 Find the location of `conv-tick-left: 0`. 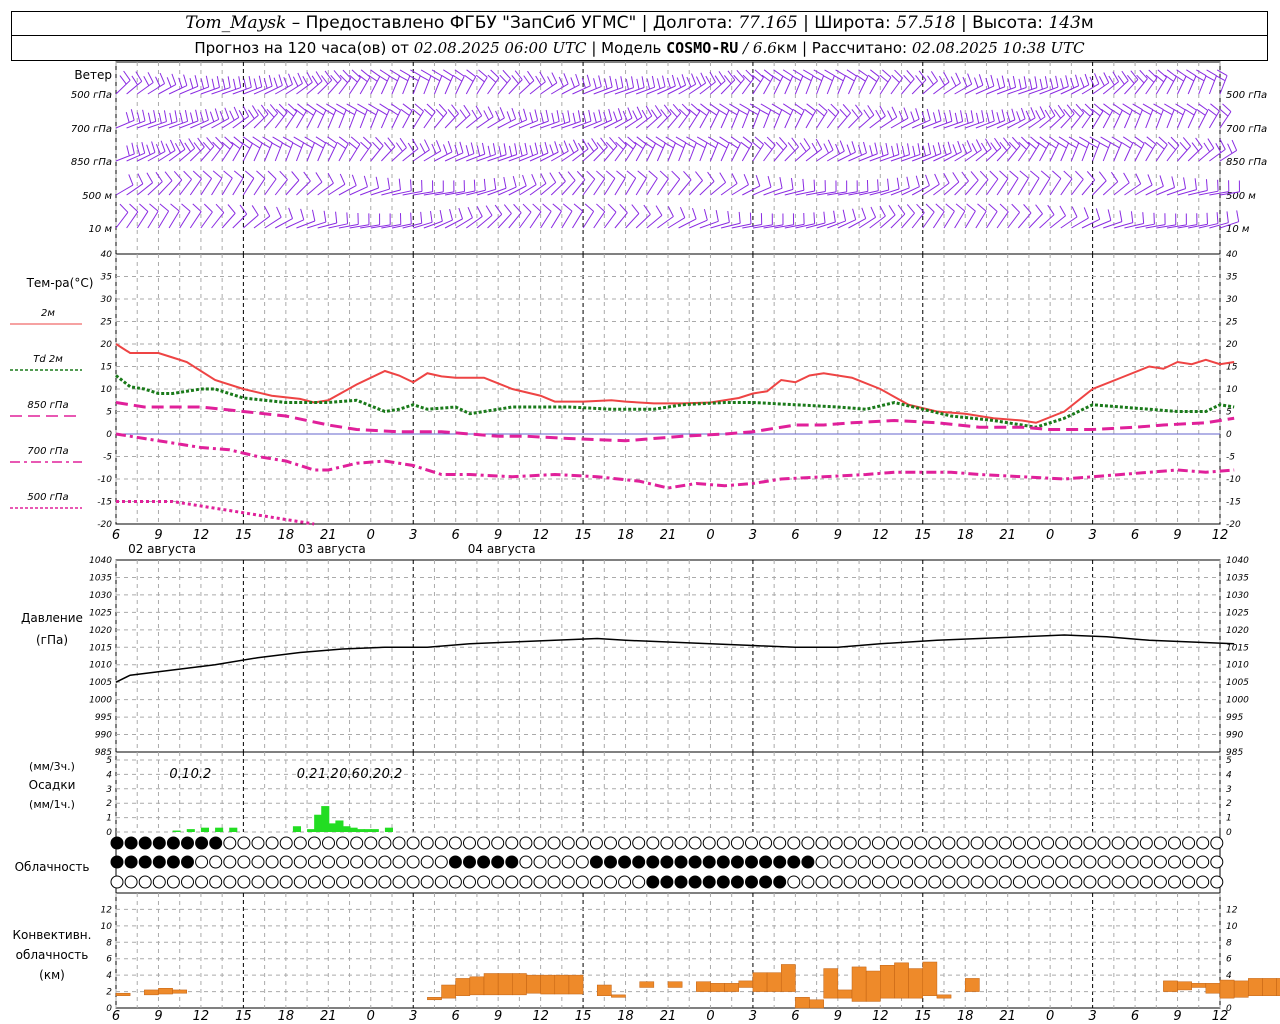

conv-tick-left: 0 is located at coordinates (109, 1009).